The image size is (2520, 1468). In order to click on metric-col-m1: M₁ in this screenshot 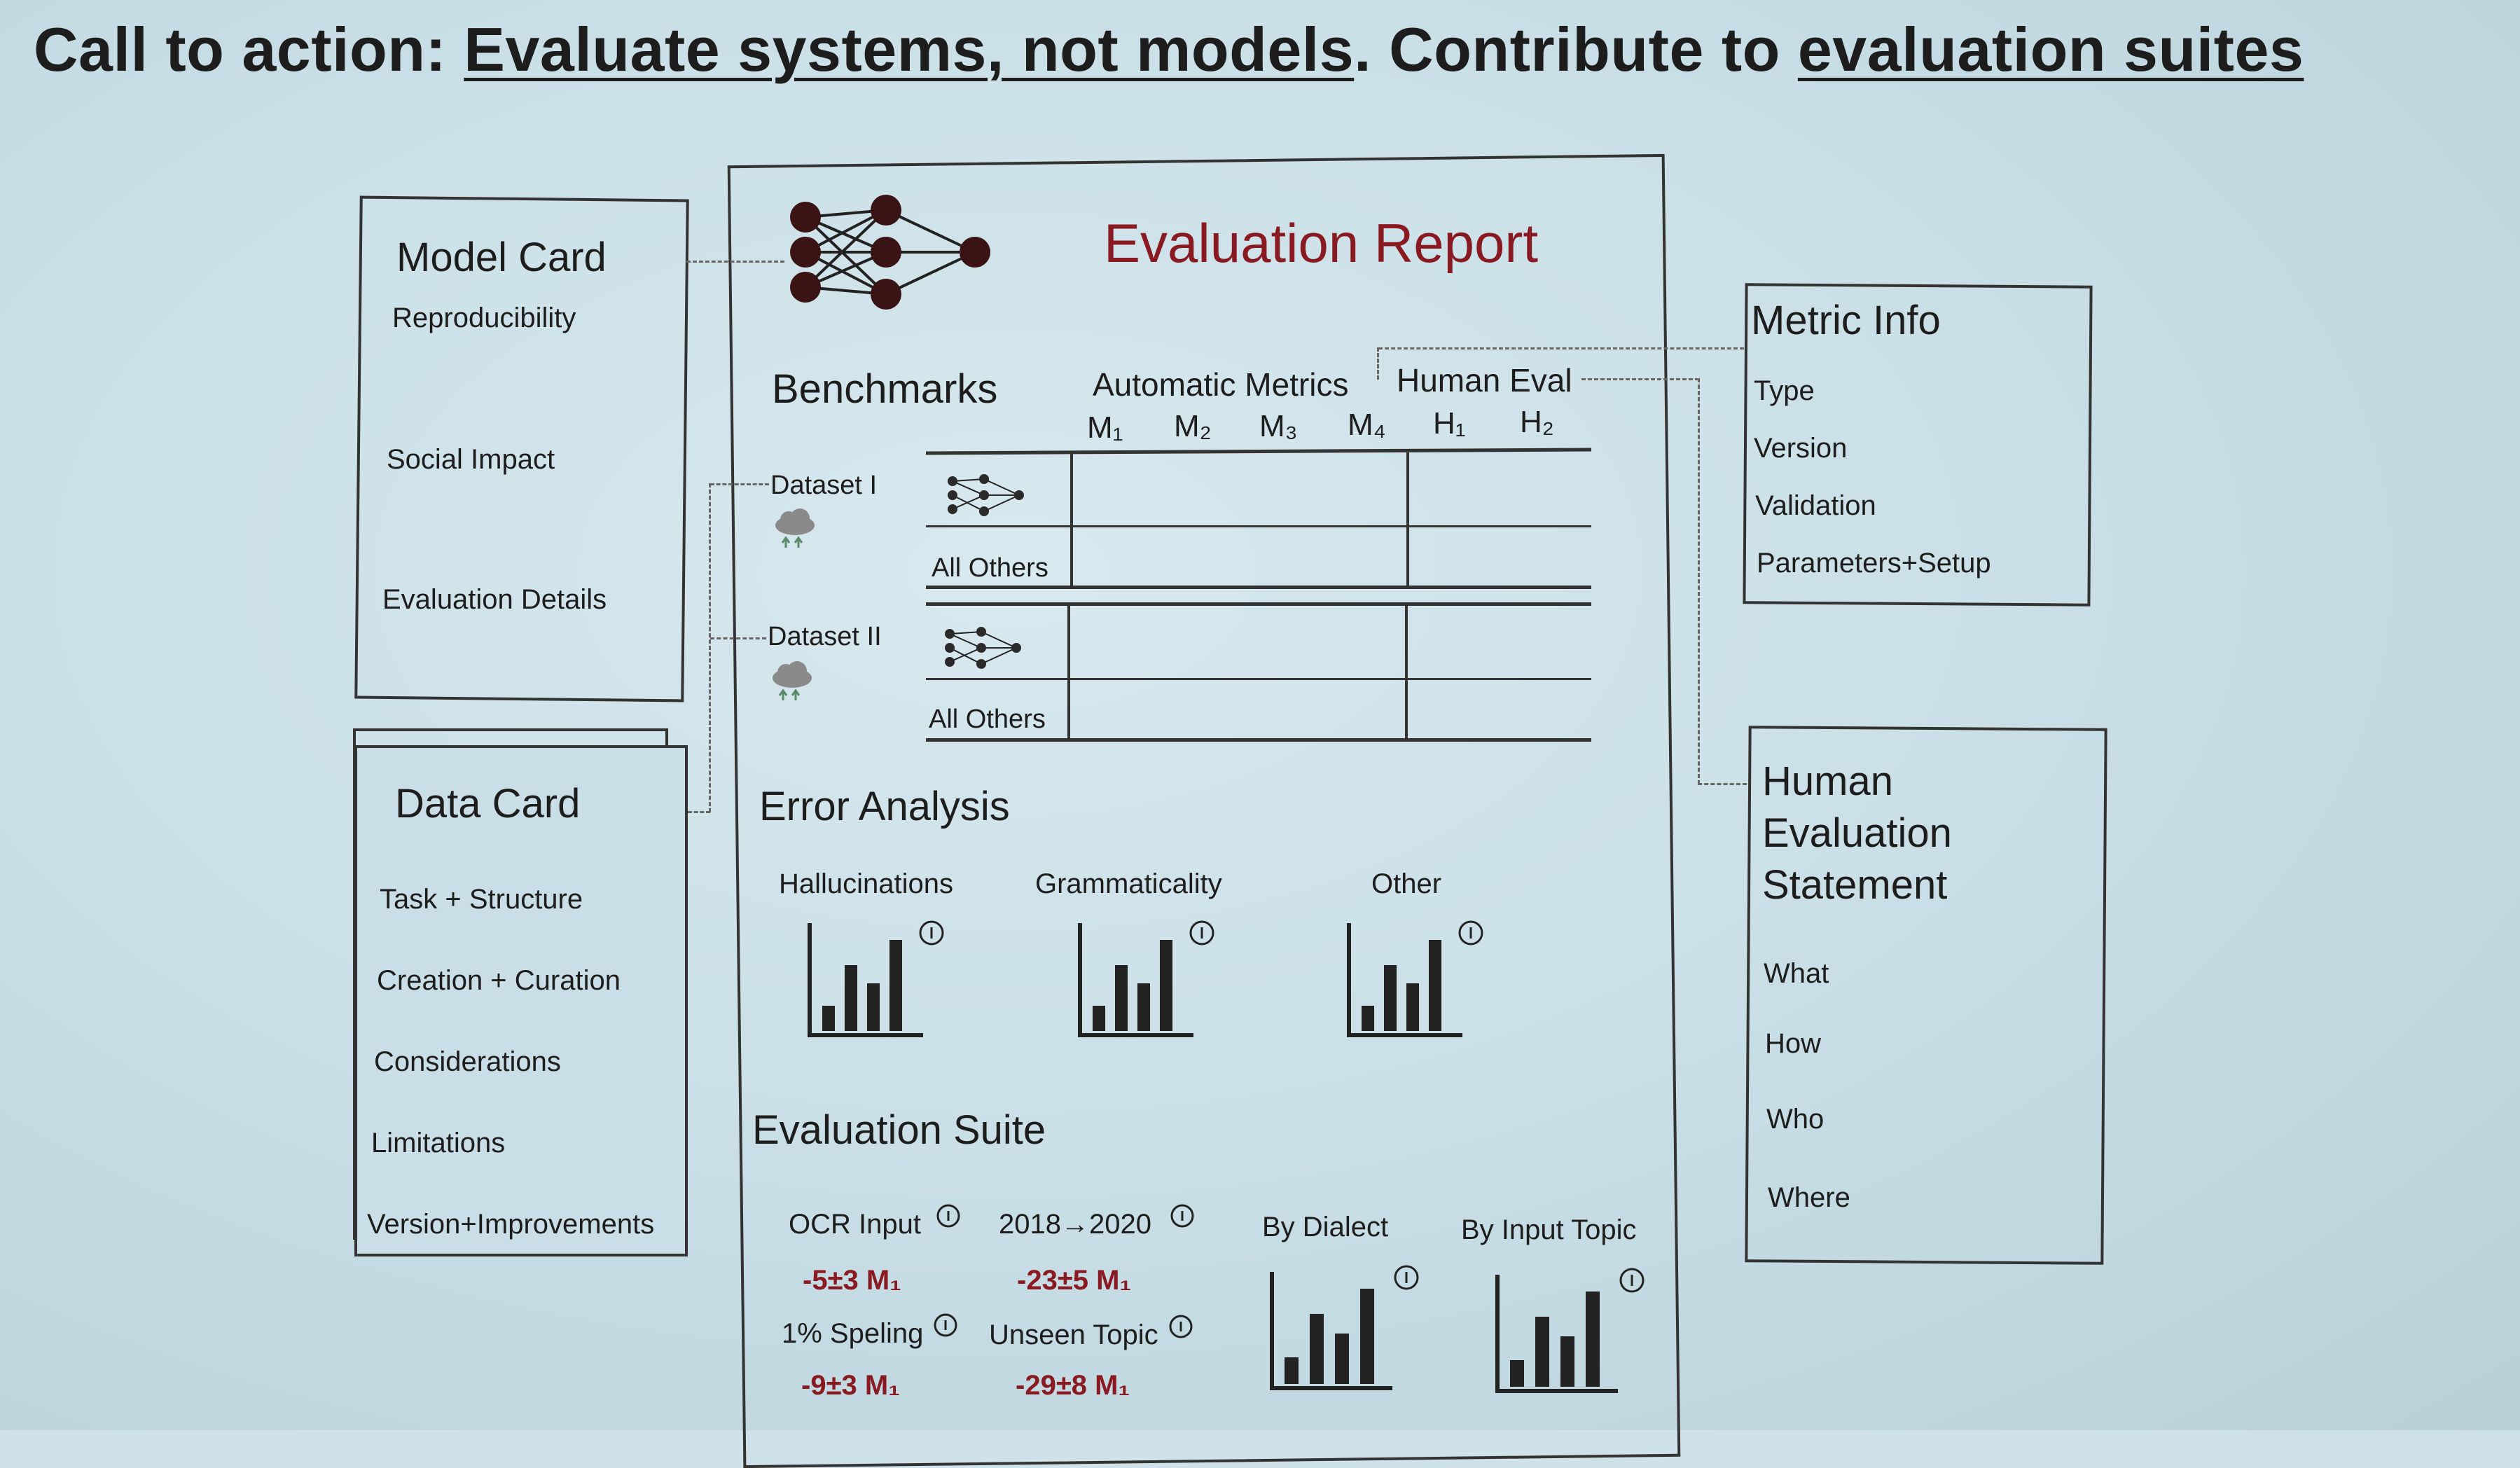, I will do `click(1105, 427)`.